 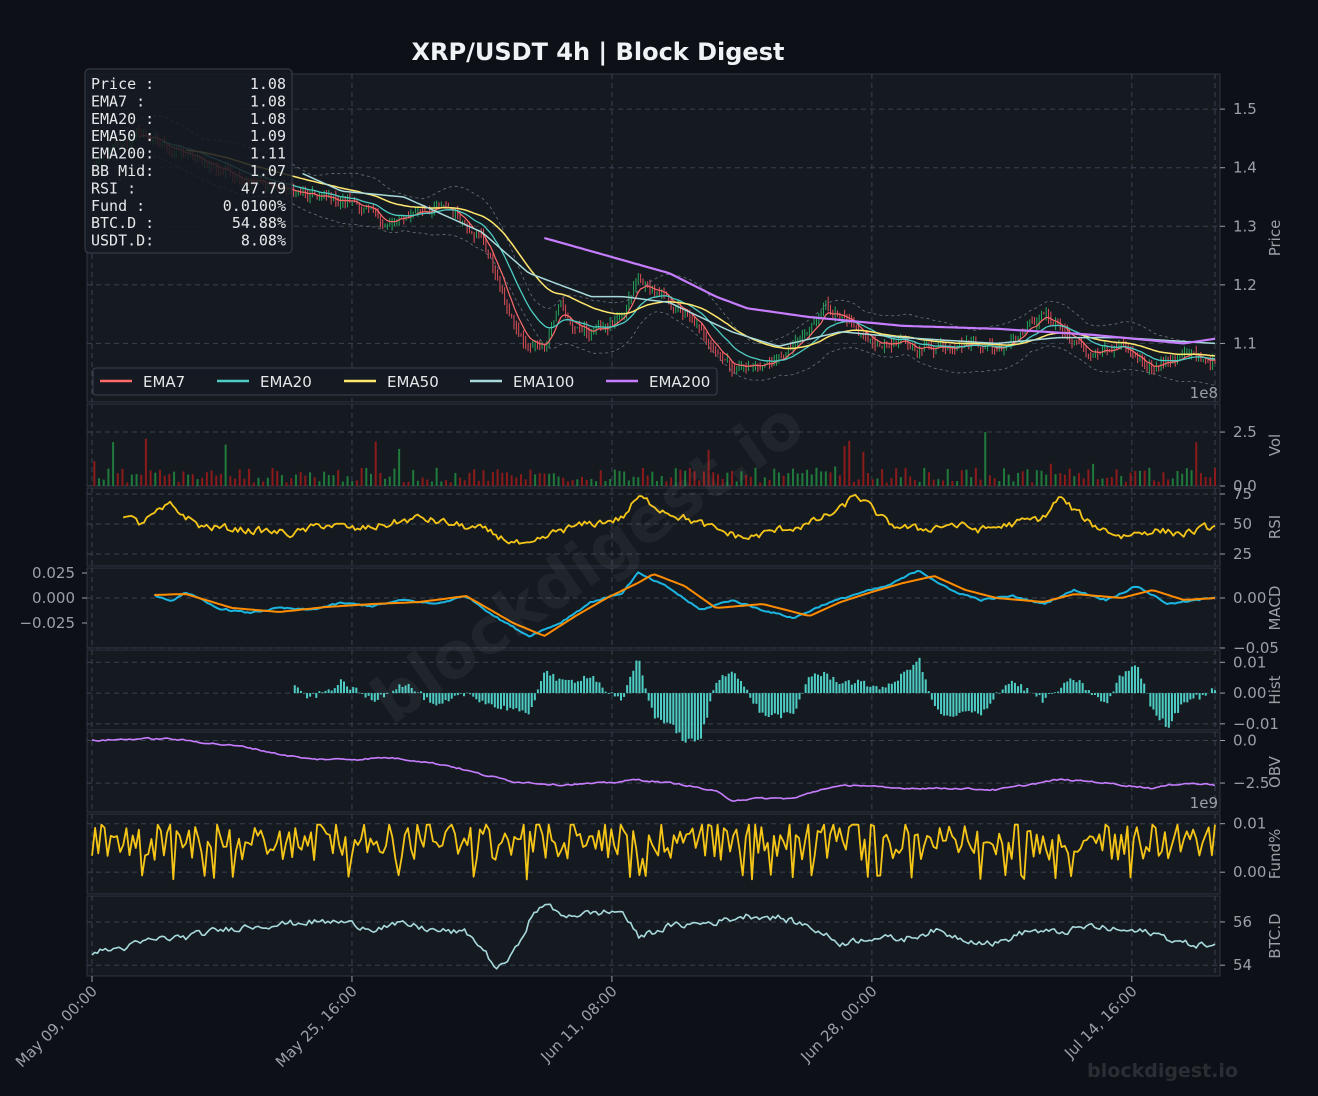 I want to click on rsi-panel, so click(x=653, y=527).